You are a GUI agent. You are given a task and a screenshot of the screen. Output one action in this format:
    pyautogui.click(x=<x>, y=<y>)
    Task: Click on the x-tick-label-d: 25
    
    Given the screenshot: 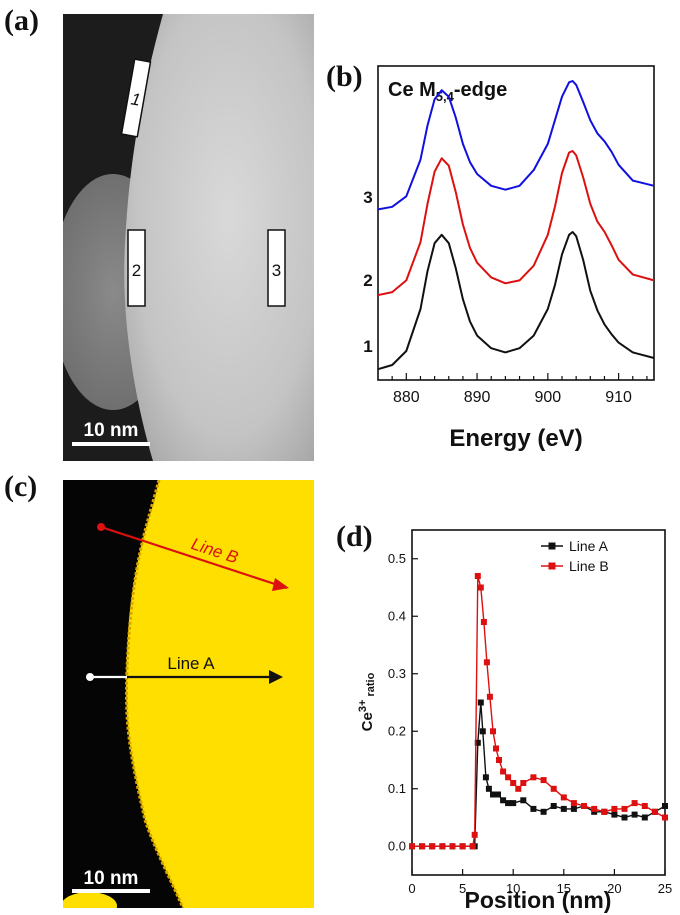 What is the action you would take?
    pyautogui.click(x=665, y=888)
    